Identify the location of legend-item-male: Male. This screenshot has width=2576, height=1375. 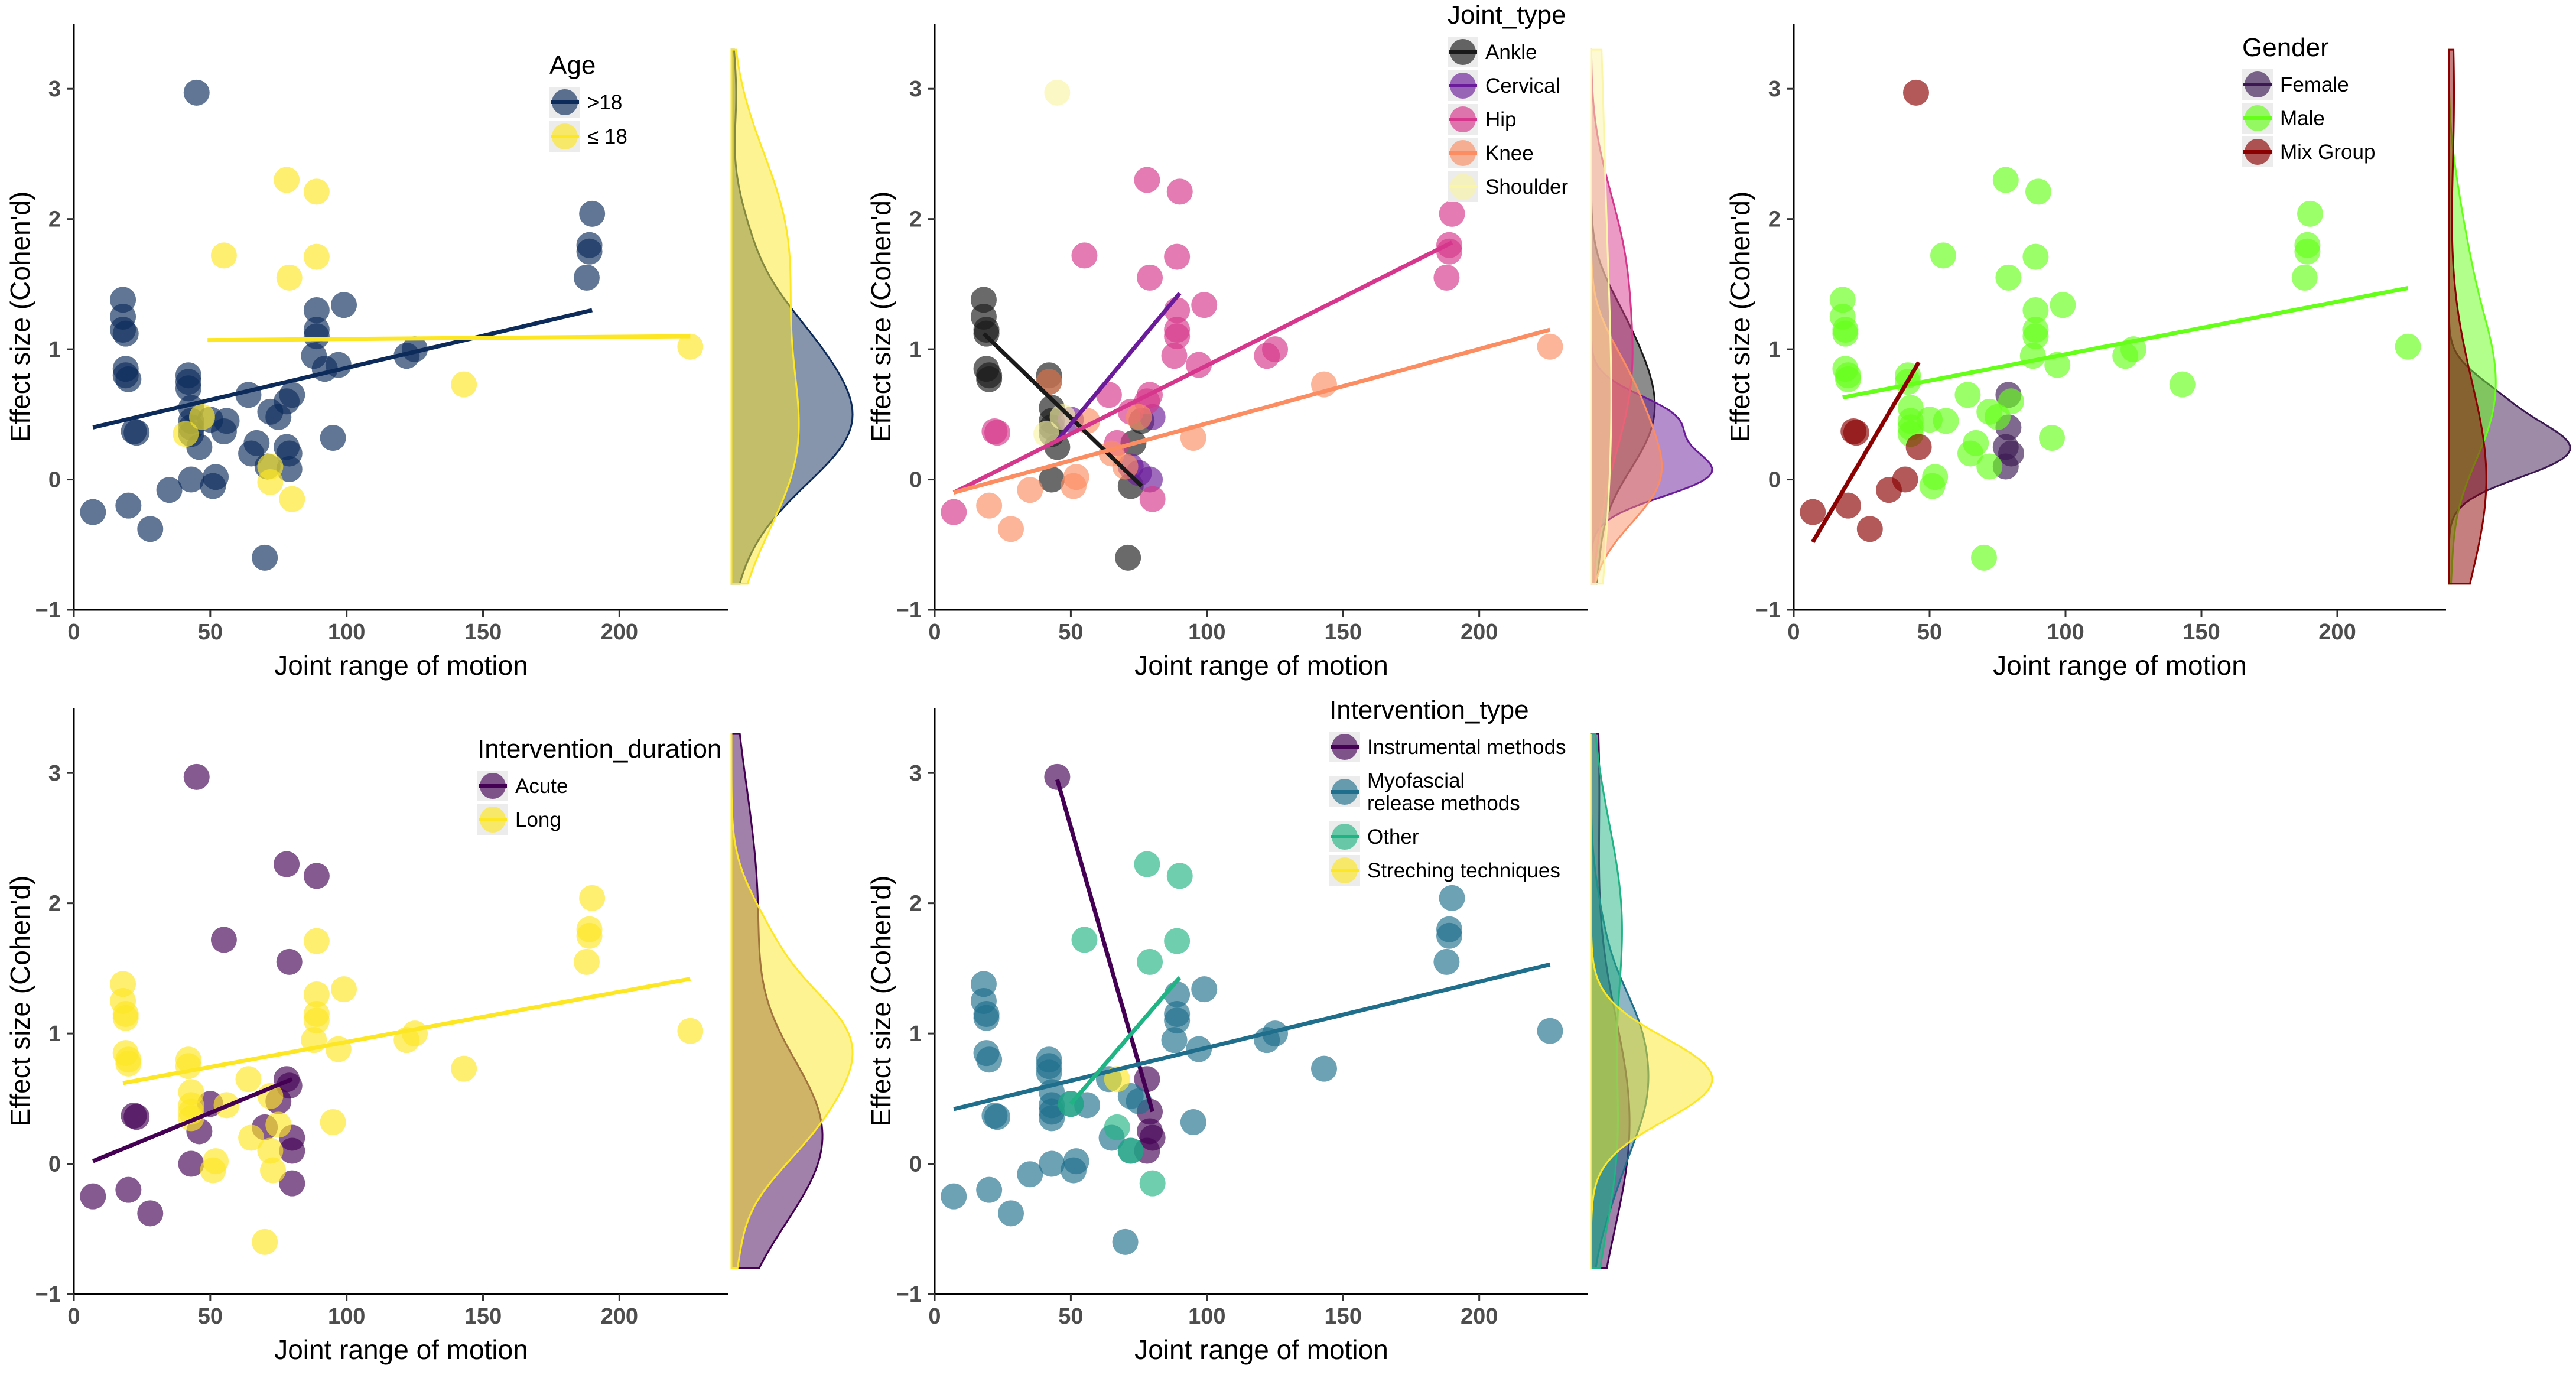
(2283, 118).